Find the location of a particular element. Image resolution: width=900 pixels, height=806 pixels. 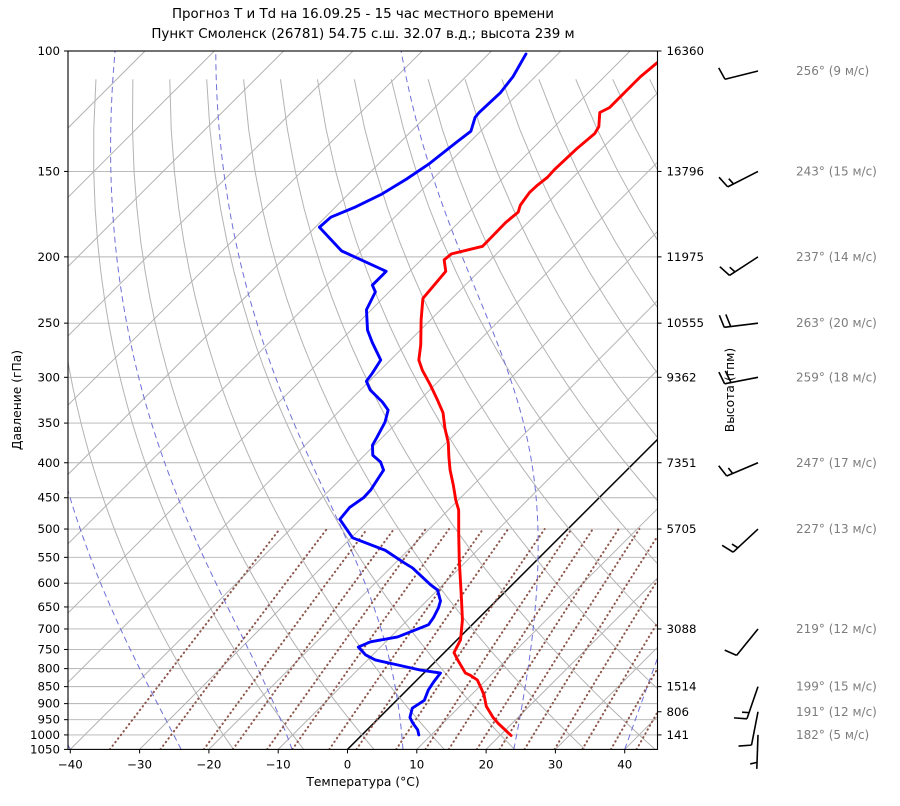

temperature-tick-label: 20 is located at coordinates (486, 764).